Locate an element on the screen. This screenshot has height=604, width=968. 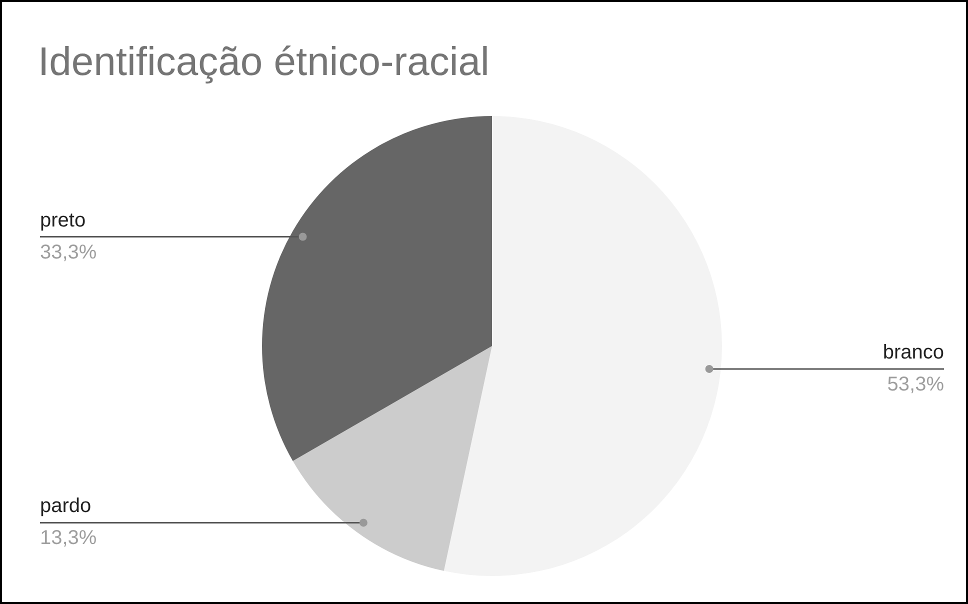
data-label: 53,3% is located at coordinates (915, 384).